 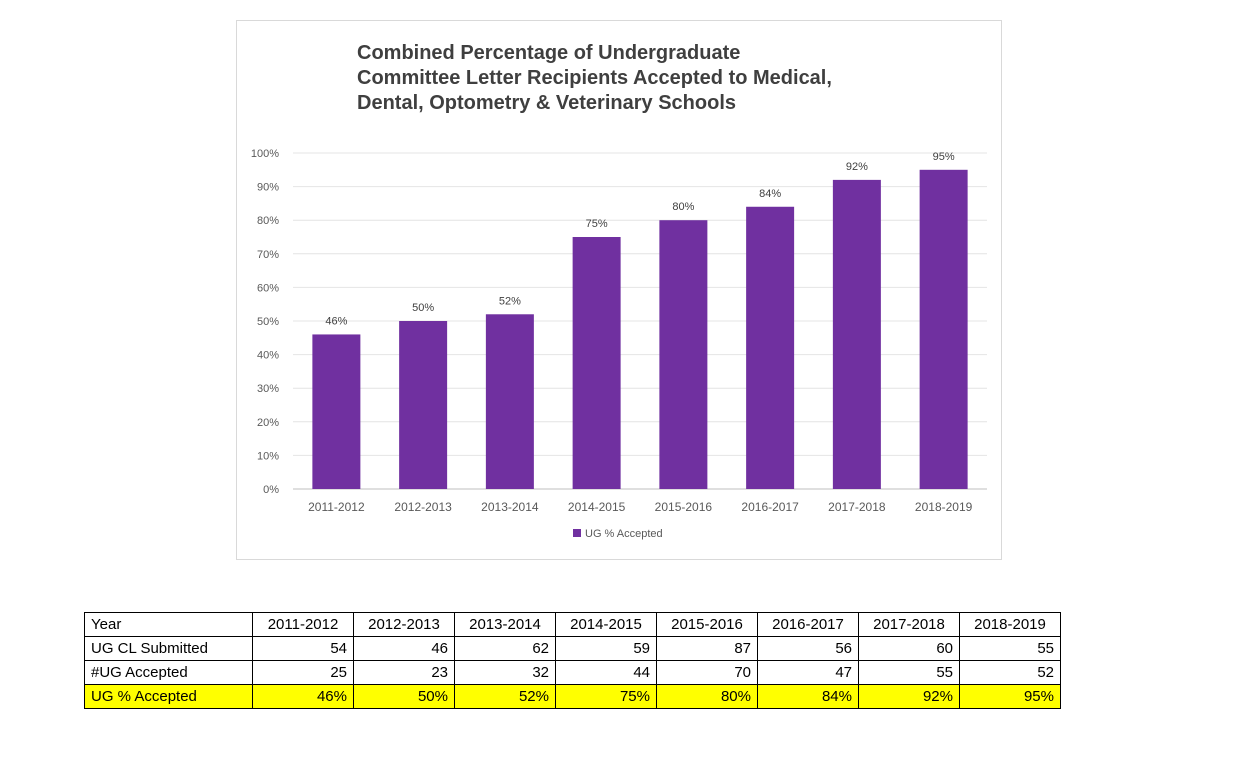 I want to click on table-header-cell: Year, so click(x=168, y=624).